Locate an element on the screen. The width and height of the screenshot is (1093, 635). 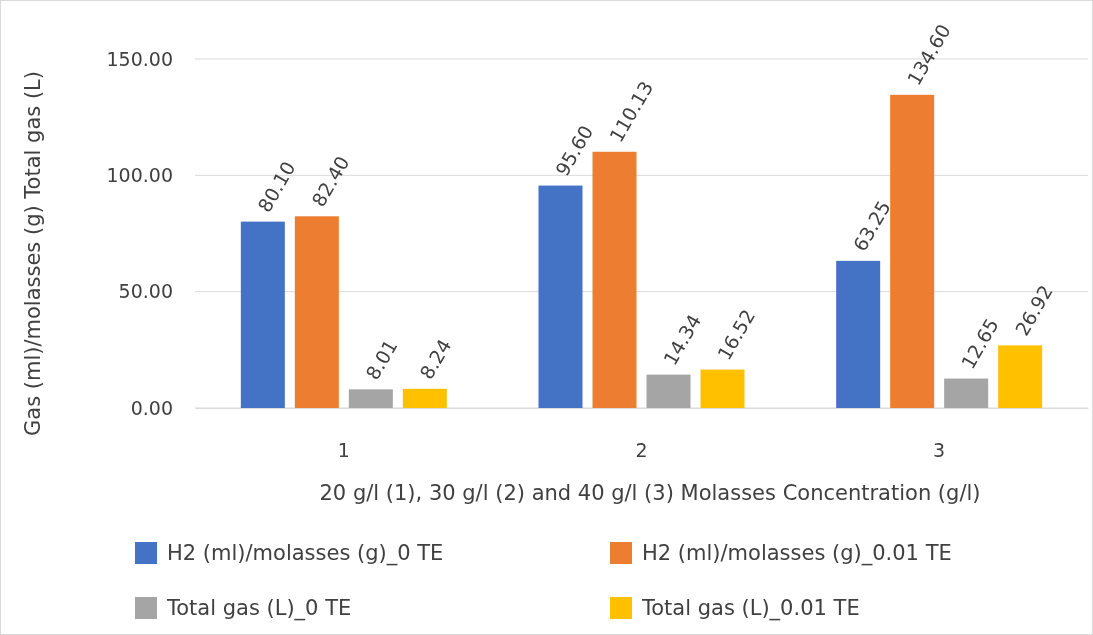
x-tick-label: 2 is located at coordinates (641, 450).